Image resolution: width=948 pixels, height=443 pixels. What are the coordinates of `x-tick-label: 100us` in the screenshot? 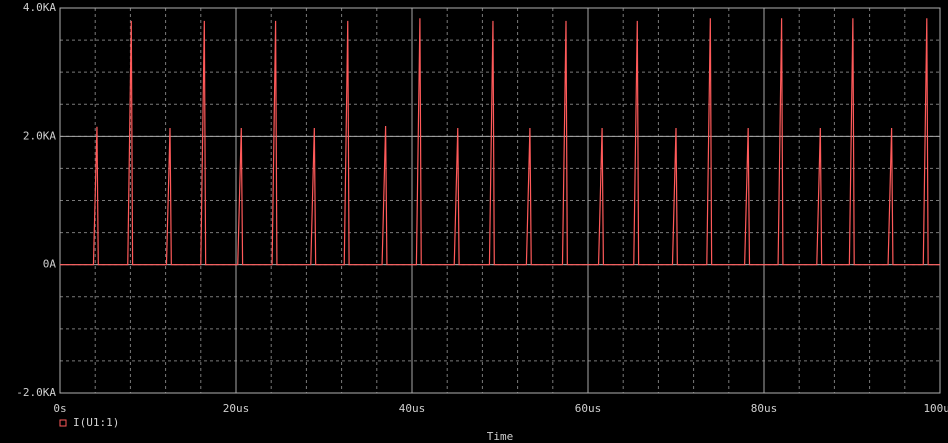 It's located at (935, 408).